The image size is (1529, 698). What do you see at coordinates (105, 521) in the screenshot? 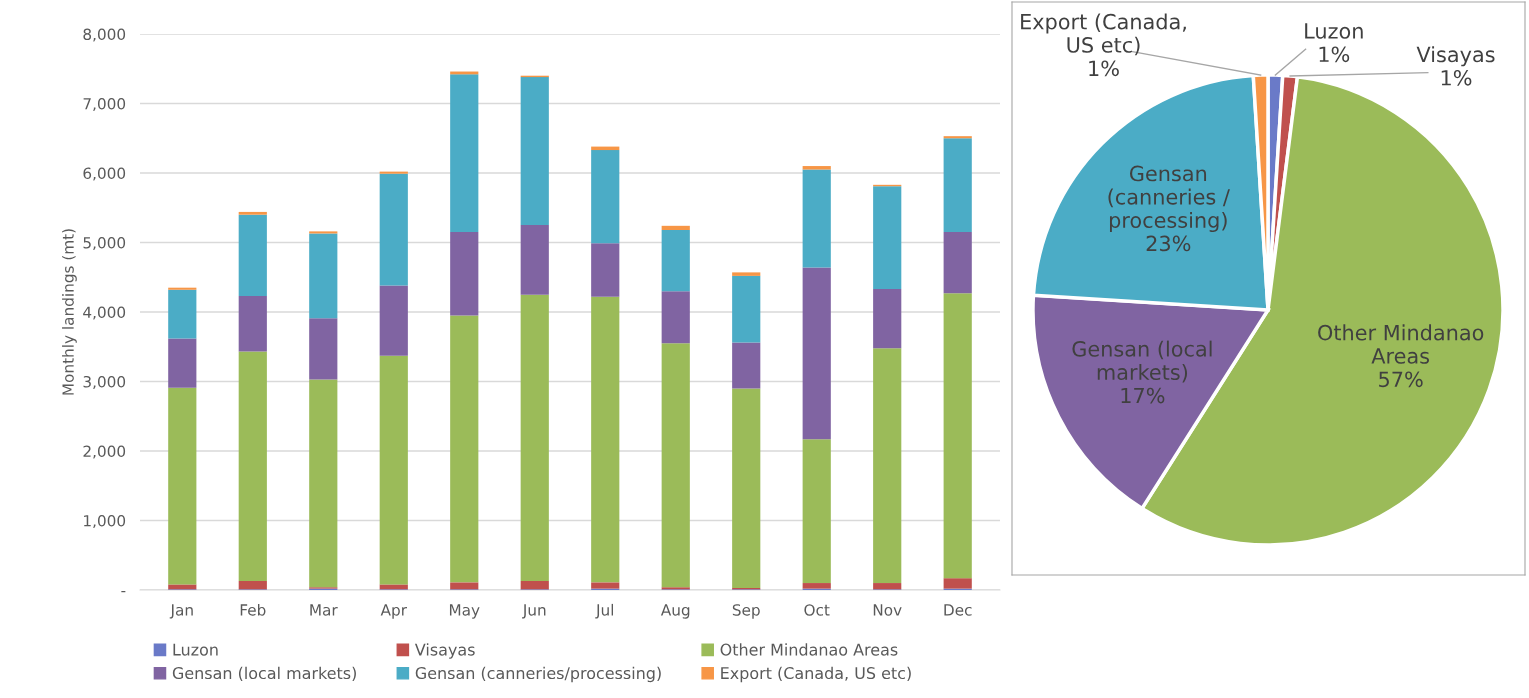
I see `y-tick-label: 1,000` at bounding box center [105, 521].